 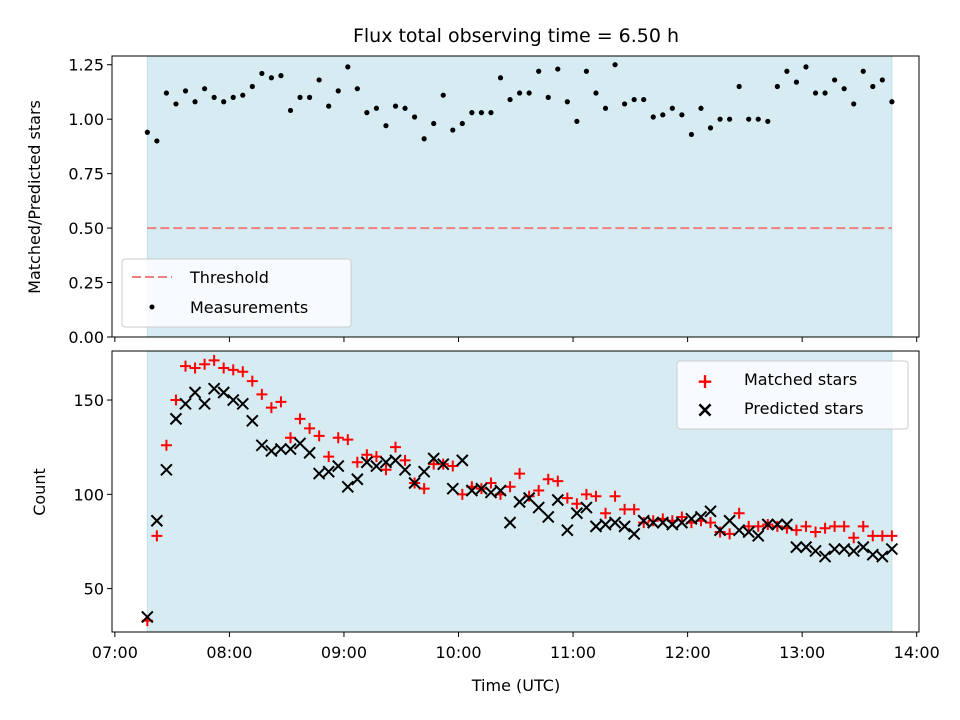 What do you see at coordinates (804, 408) in the screenshot?
I see `predicted-legend-label: Predicted stars` at bounding box center [804, 408].